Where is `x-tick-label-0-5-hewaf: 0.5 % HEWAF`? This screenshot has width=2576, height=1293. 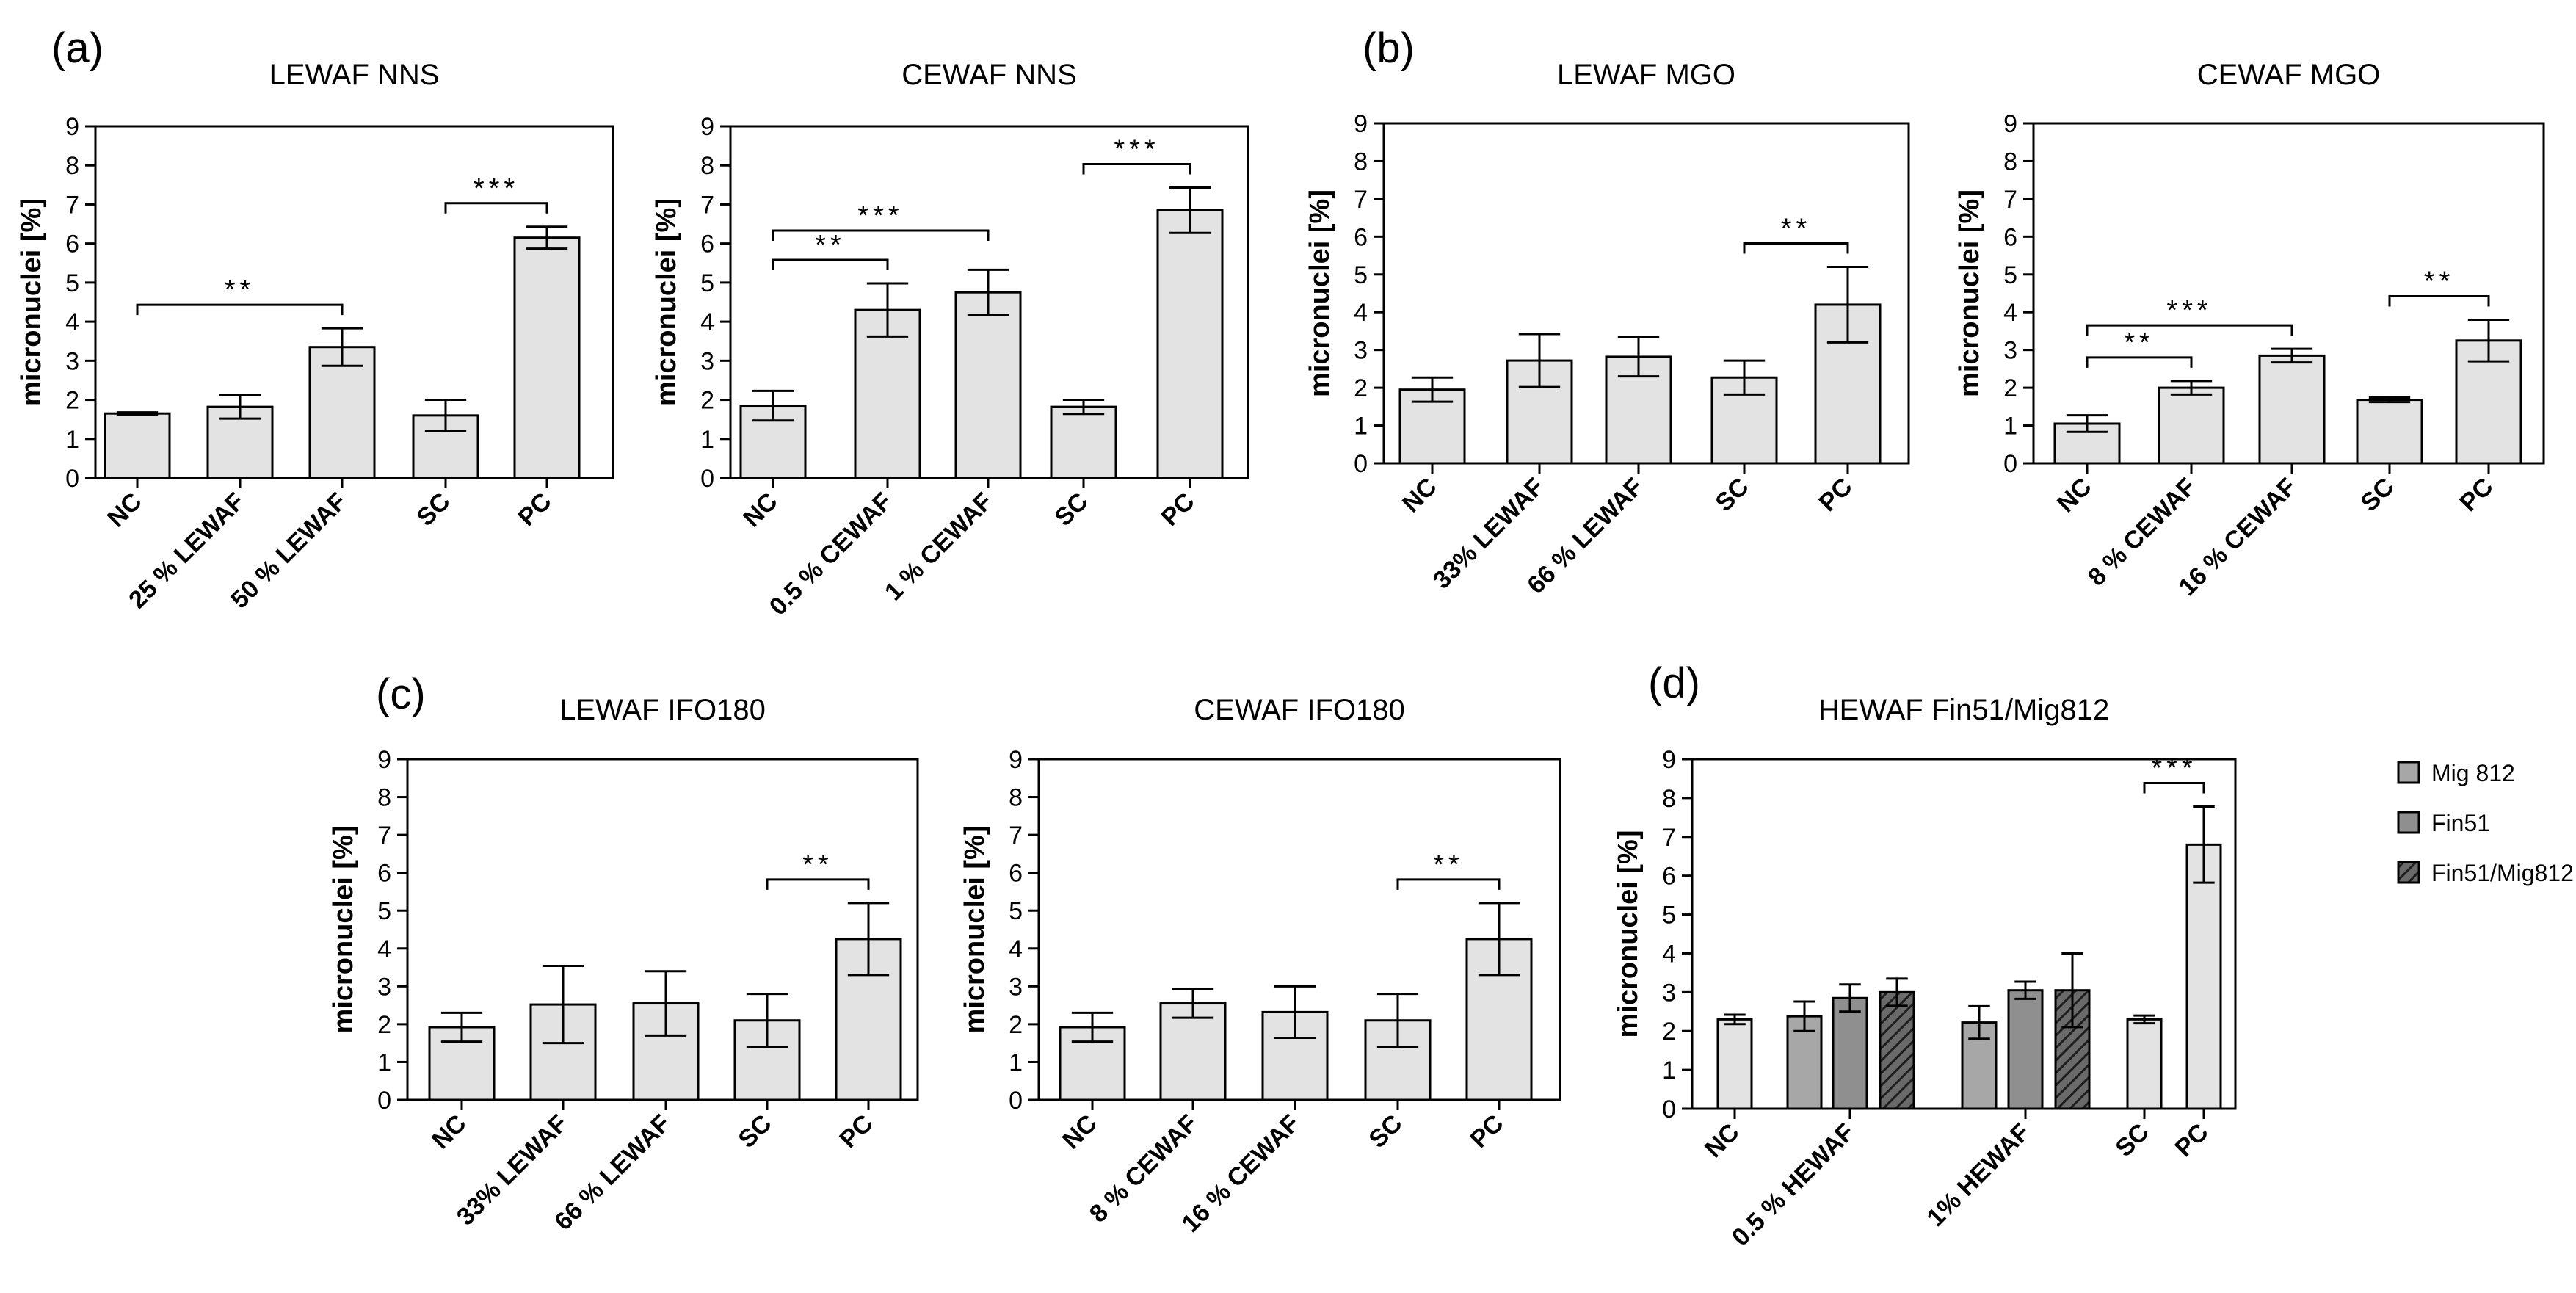
x-tick-label-0-5-hewaf: 0.5 % HEWAF is located at coordinates (1794, 1185).